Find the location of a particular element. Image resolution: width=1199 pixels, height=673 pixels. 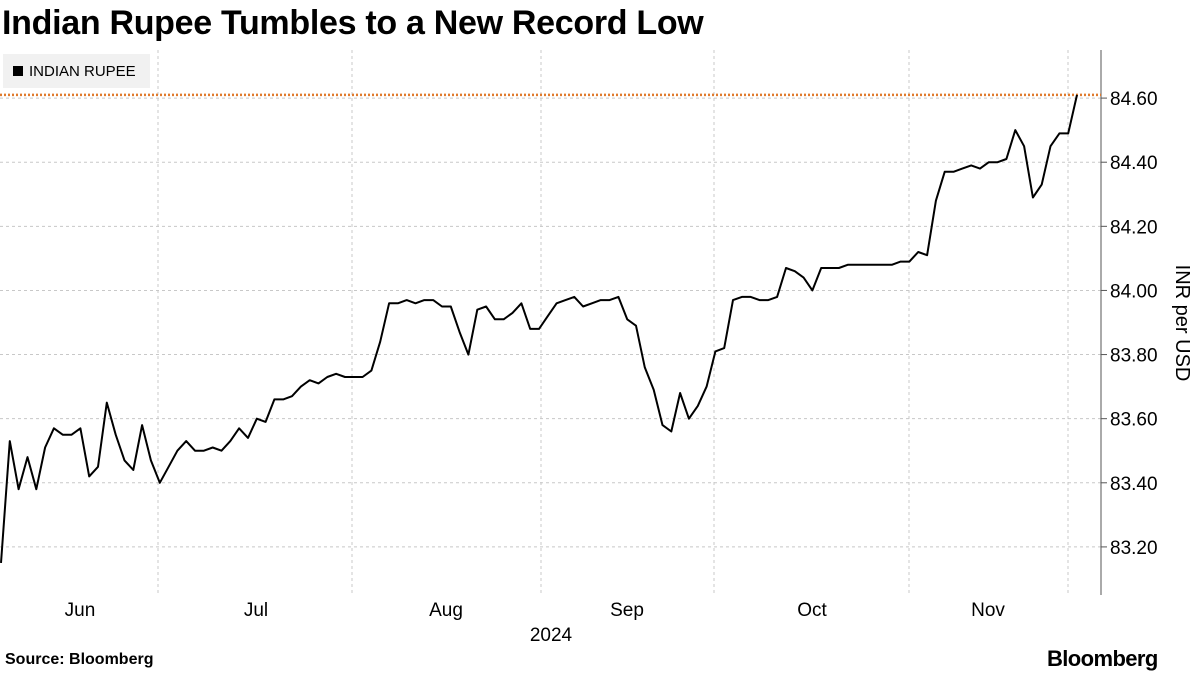

y-tick-label: 83.60 is located at coordinates (1134, 420).